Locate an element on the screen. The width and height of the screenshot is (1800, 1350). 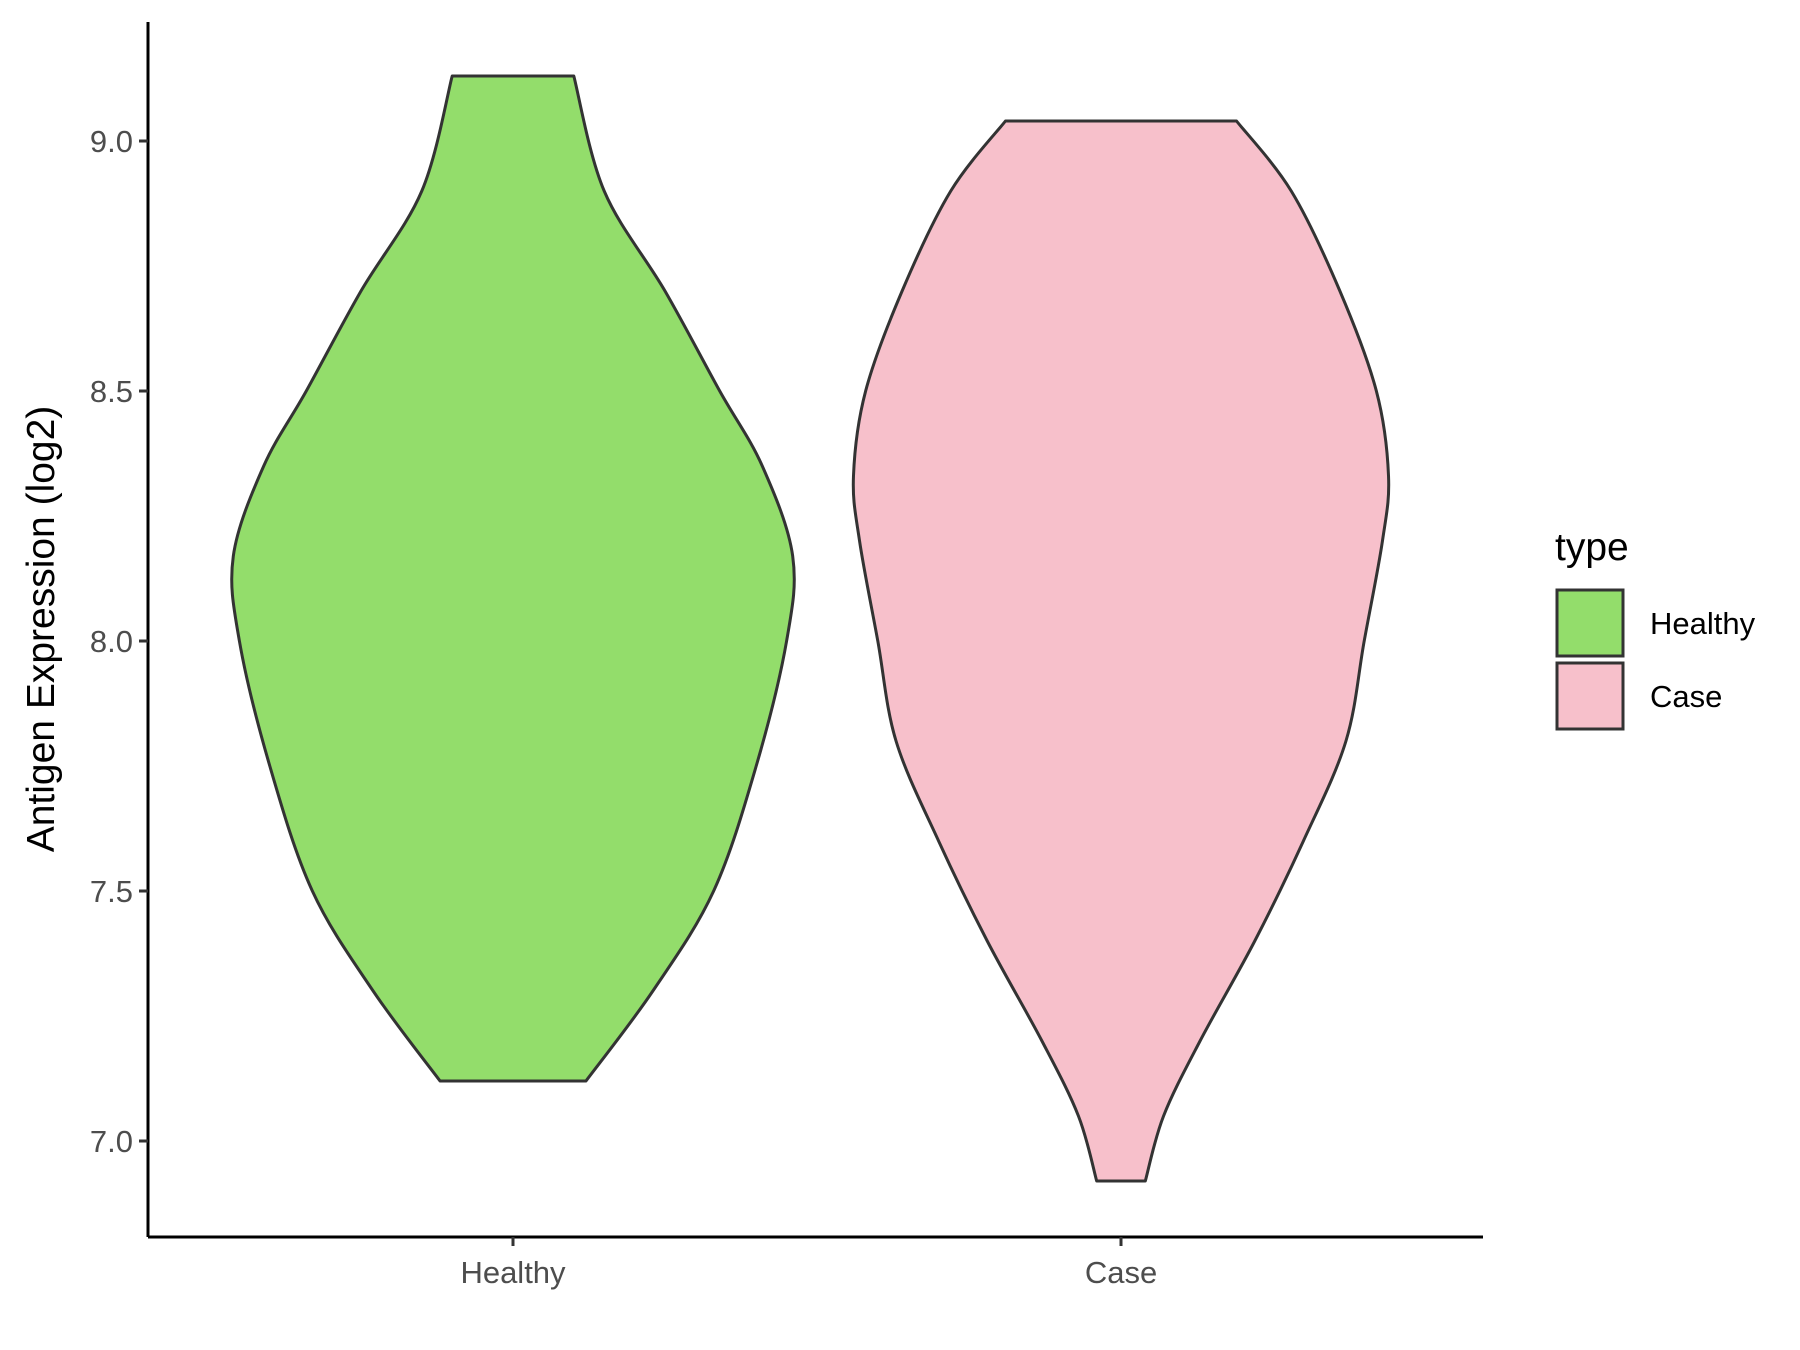
y-tick-label: 9.0 is located at coordinates (111, 141).